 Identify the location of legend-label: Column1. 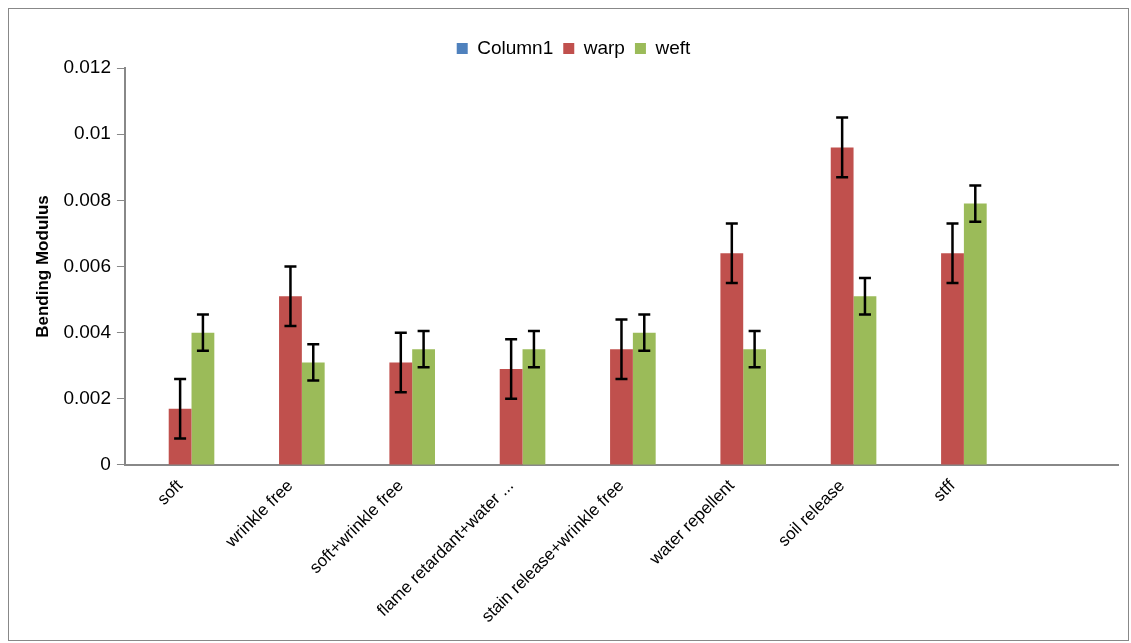
(515, 47).